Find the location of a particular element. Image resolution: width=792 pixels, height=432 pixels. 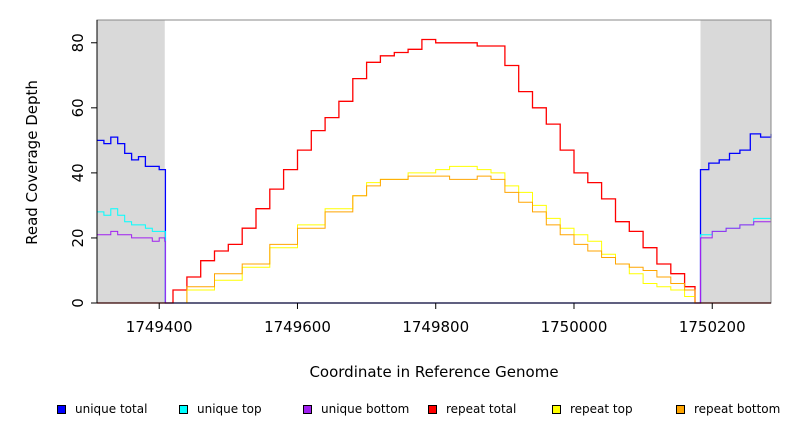

y-tick-label-80: 80 is located at coordinates (78, 42).